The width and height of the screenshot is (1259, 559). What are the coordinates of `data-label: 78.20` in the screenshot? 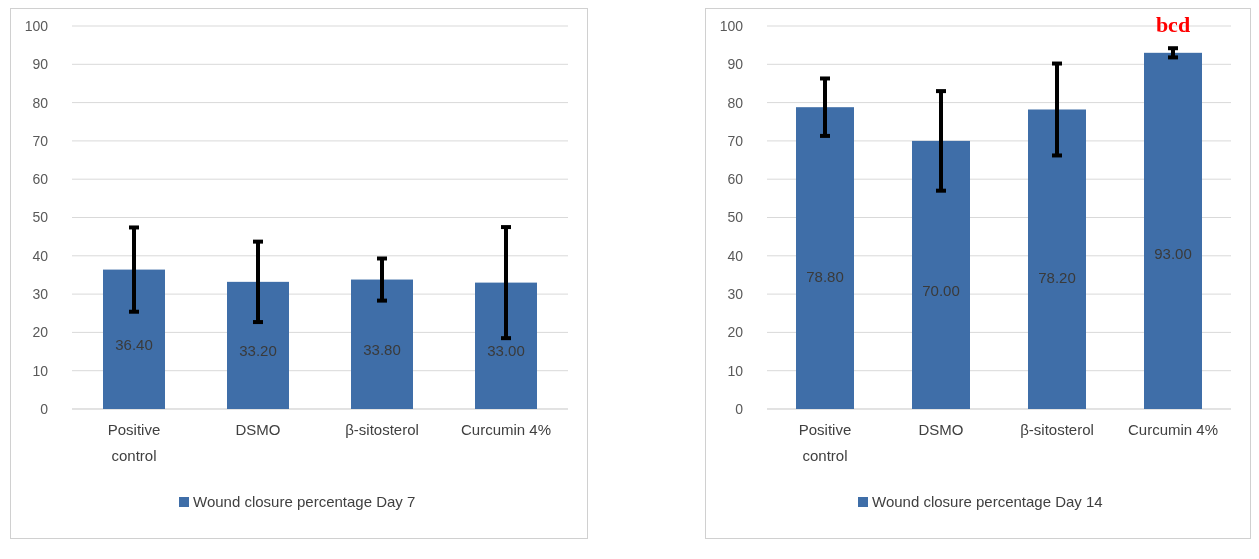 It's located at (1057, 278).